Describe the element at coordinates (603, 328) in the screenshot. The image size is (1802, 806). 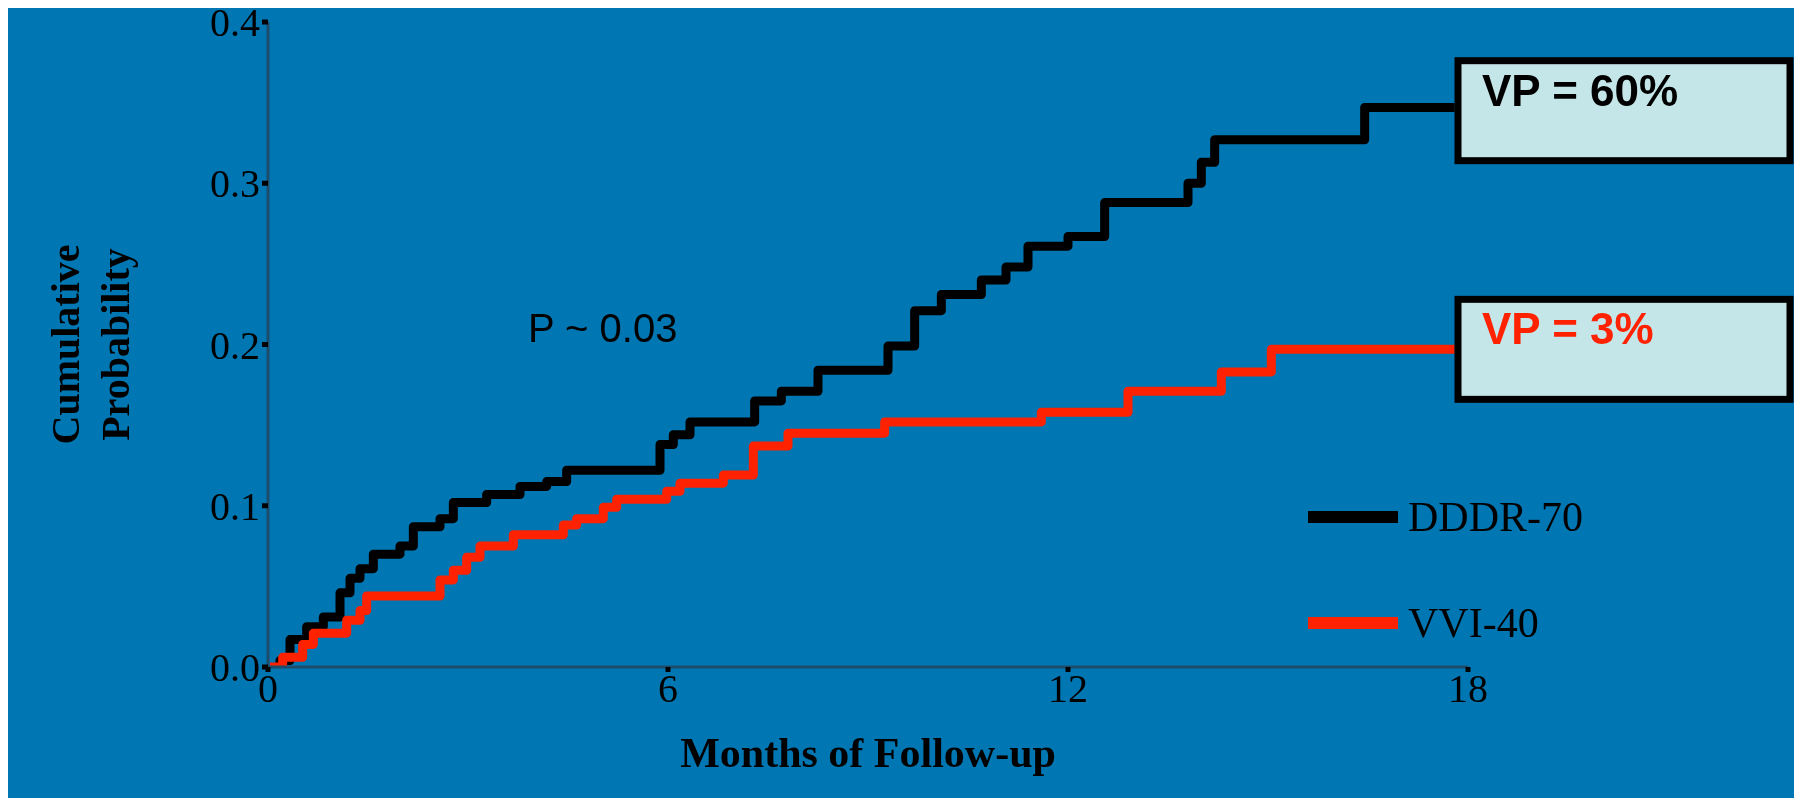
I see `annotation: P ~ 0.03` at that location.